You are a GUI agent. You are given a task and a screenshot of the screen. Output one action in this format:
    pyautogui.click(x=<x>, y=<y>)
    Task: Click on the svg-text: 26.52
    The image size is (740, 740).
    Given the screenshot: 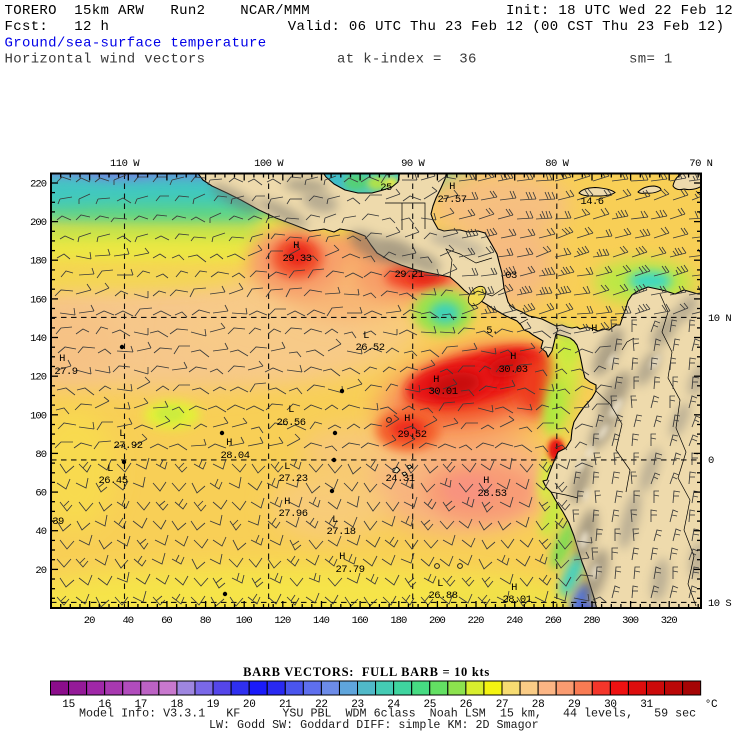 What is the action you would take?
    pyautogui.click(x=369, y=348)
    